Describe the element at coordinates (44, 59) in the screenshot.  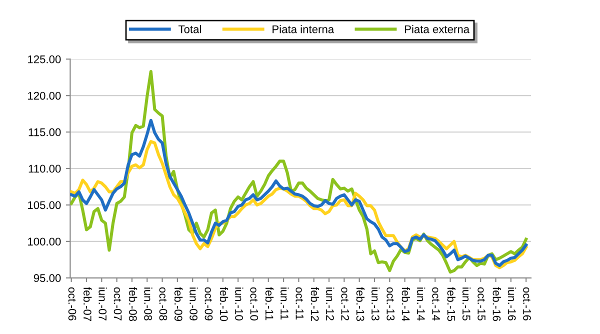
I see `y-tick-label: 125.00` at that location.